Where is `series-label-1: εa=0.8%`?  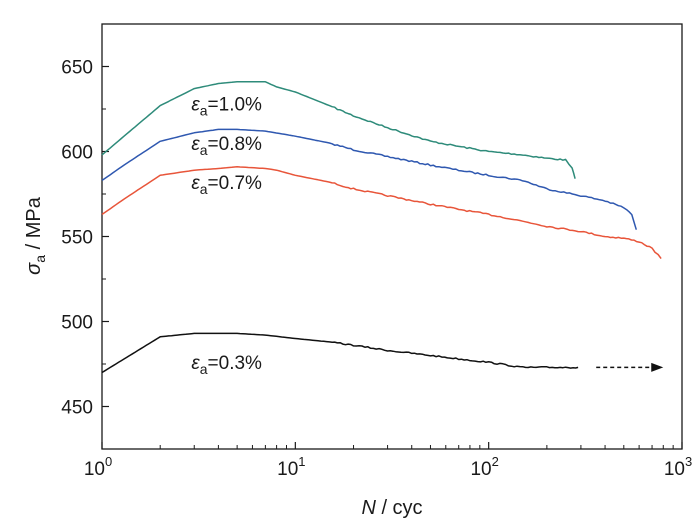 series-label-1: εa=0.8% is located at coordinates (226, 146).